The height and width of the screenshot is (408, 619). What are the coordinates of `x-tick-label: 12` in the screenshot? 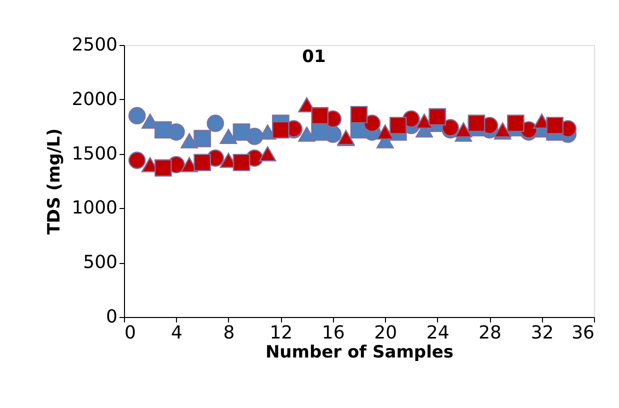 It's located at (281, 333).